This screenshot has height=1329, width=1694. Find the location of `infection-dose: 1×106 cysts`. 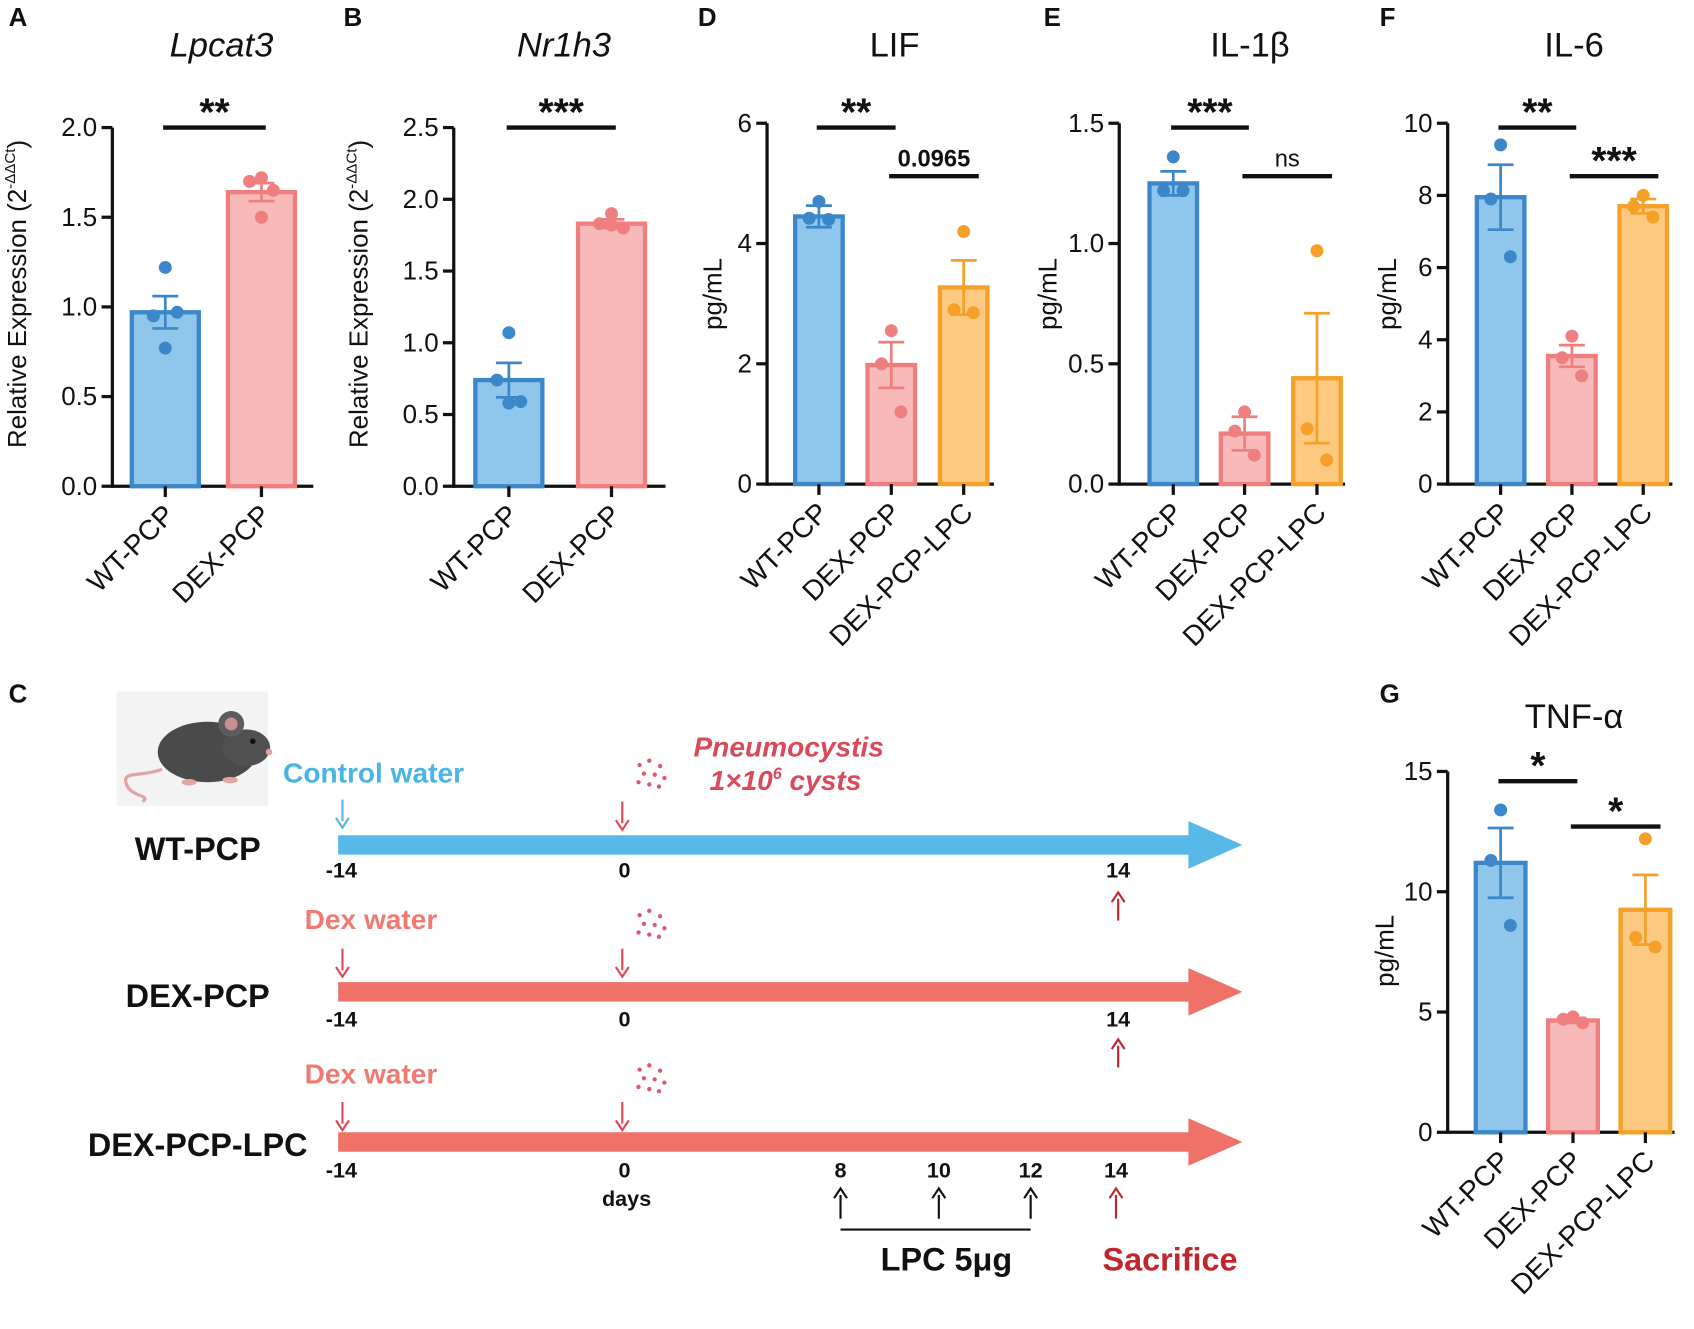

infection-dose: 1×106 cysts is located at coordinates (785, 780).